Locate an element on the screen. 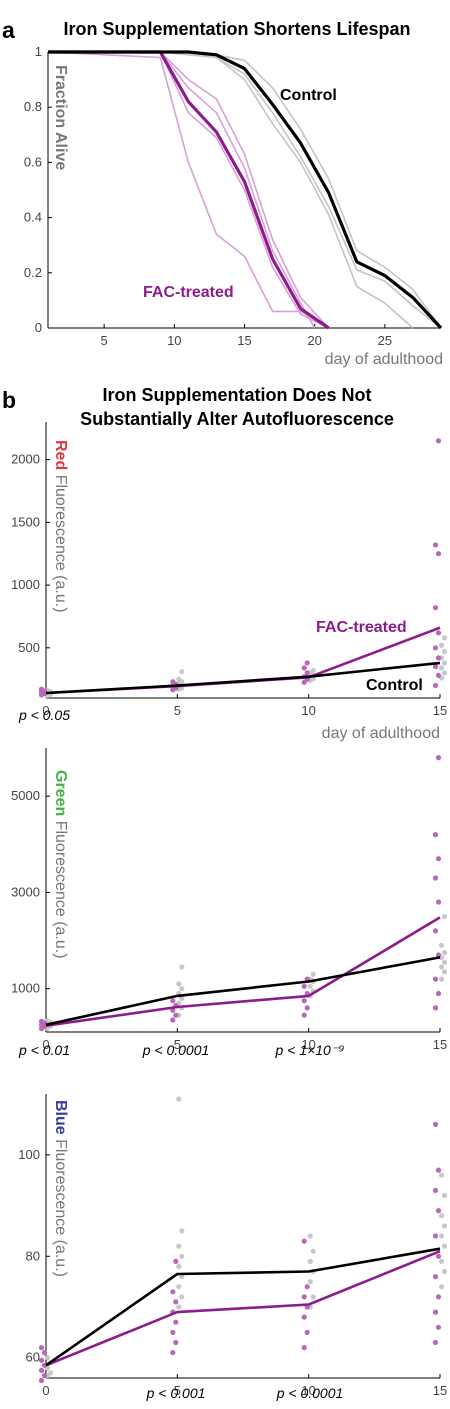 The width and height of the screenshot is (450, 1409). blue-pvalue-day5: p < 0.001 is located at coordinates (176, 1393).